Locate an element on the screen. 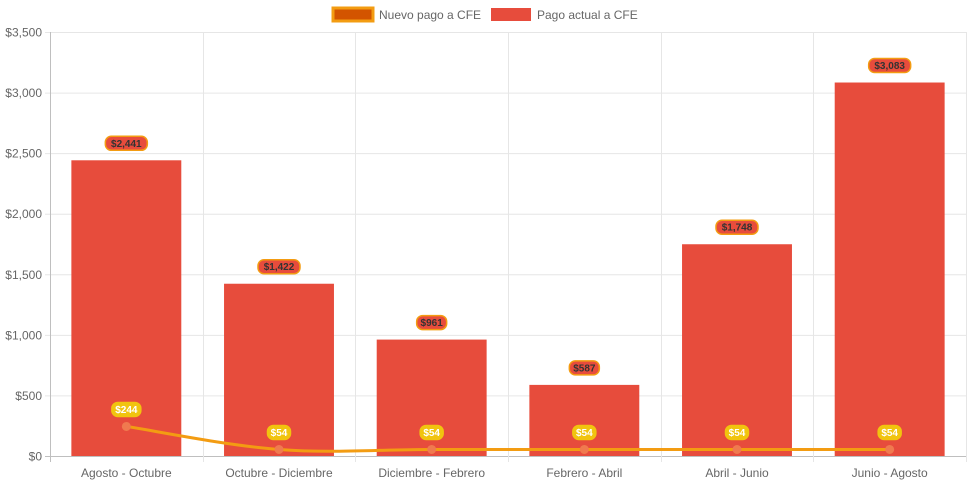 Image resolution: width=971 pixels, height=485 pixels. bar-data-label: $1,748 is located at coordinates (737, 227).